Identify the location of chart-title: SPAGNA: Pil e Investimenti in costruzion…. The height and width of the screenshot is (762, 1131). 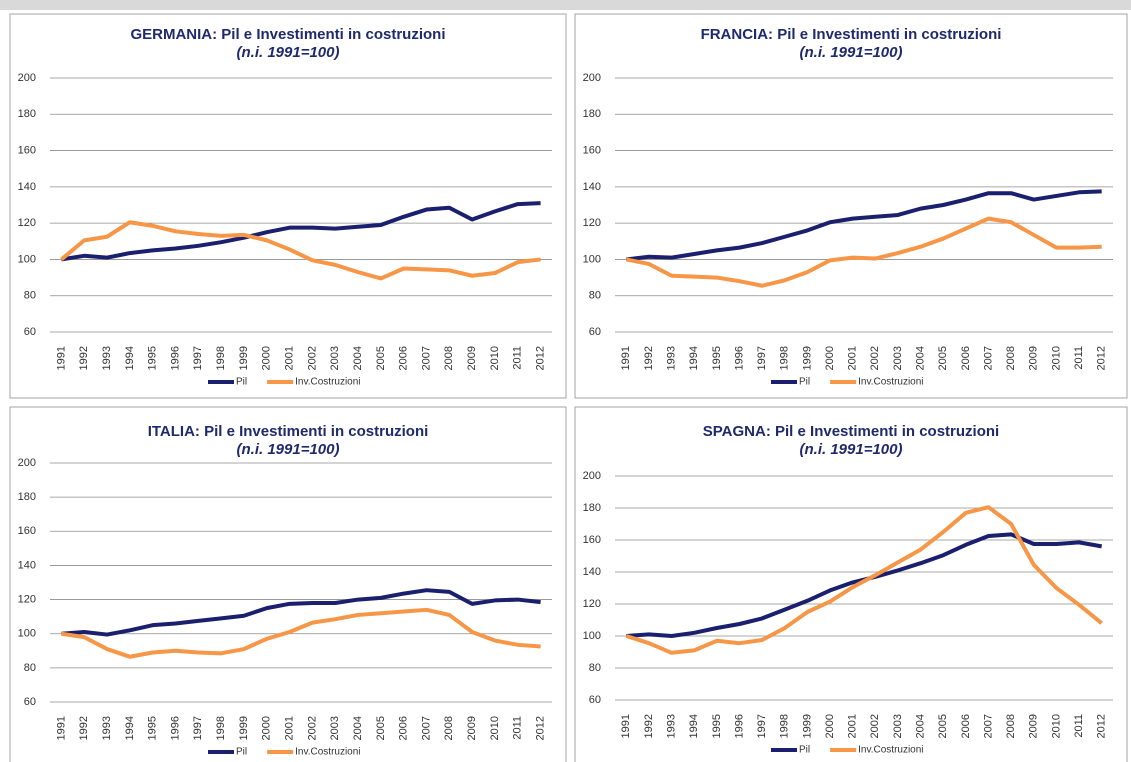
(851, 431).